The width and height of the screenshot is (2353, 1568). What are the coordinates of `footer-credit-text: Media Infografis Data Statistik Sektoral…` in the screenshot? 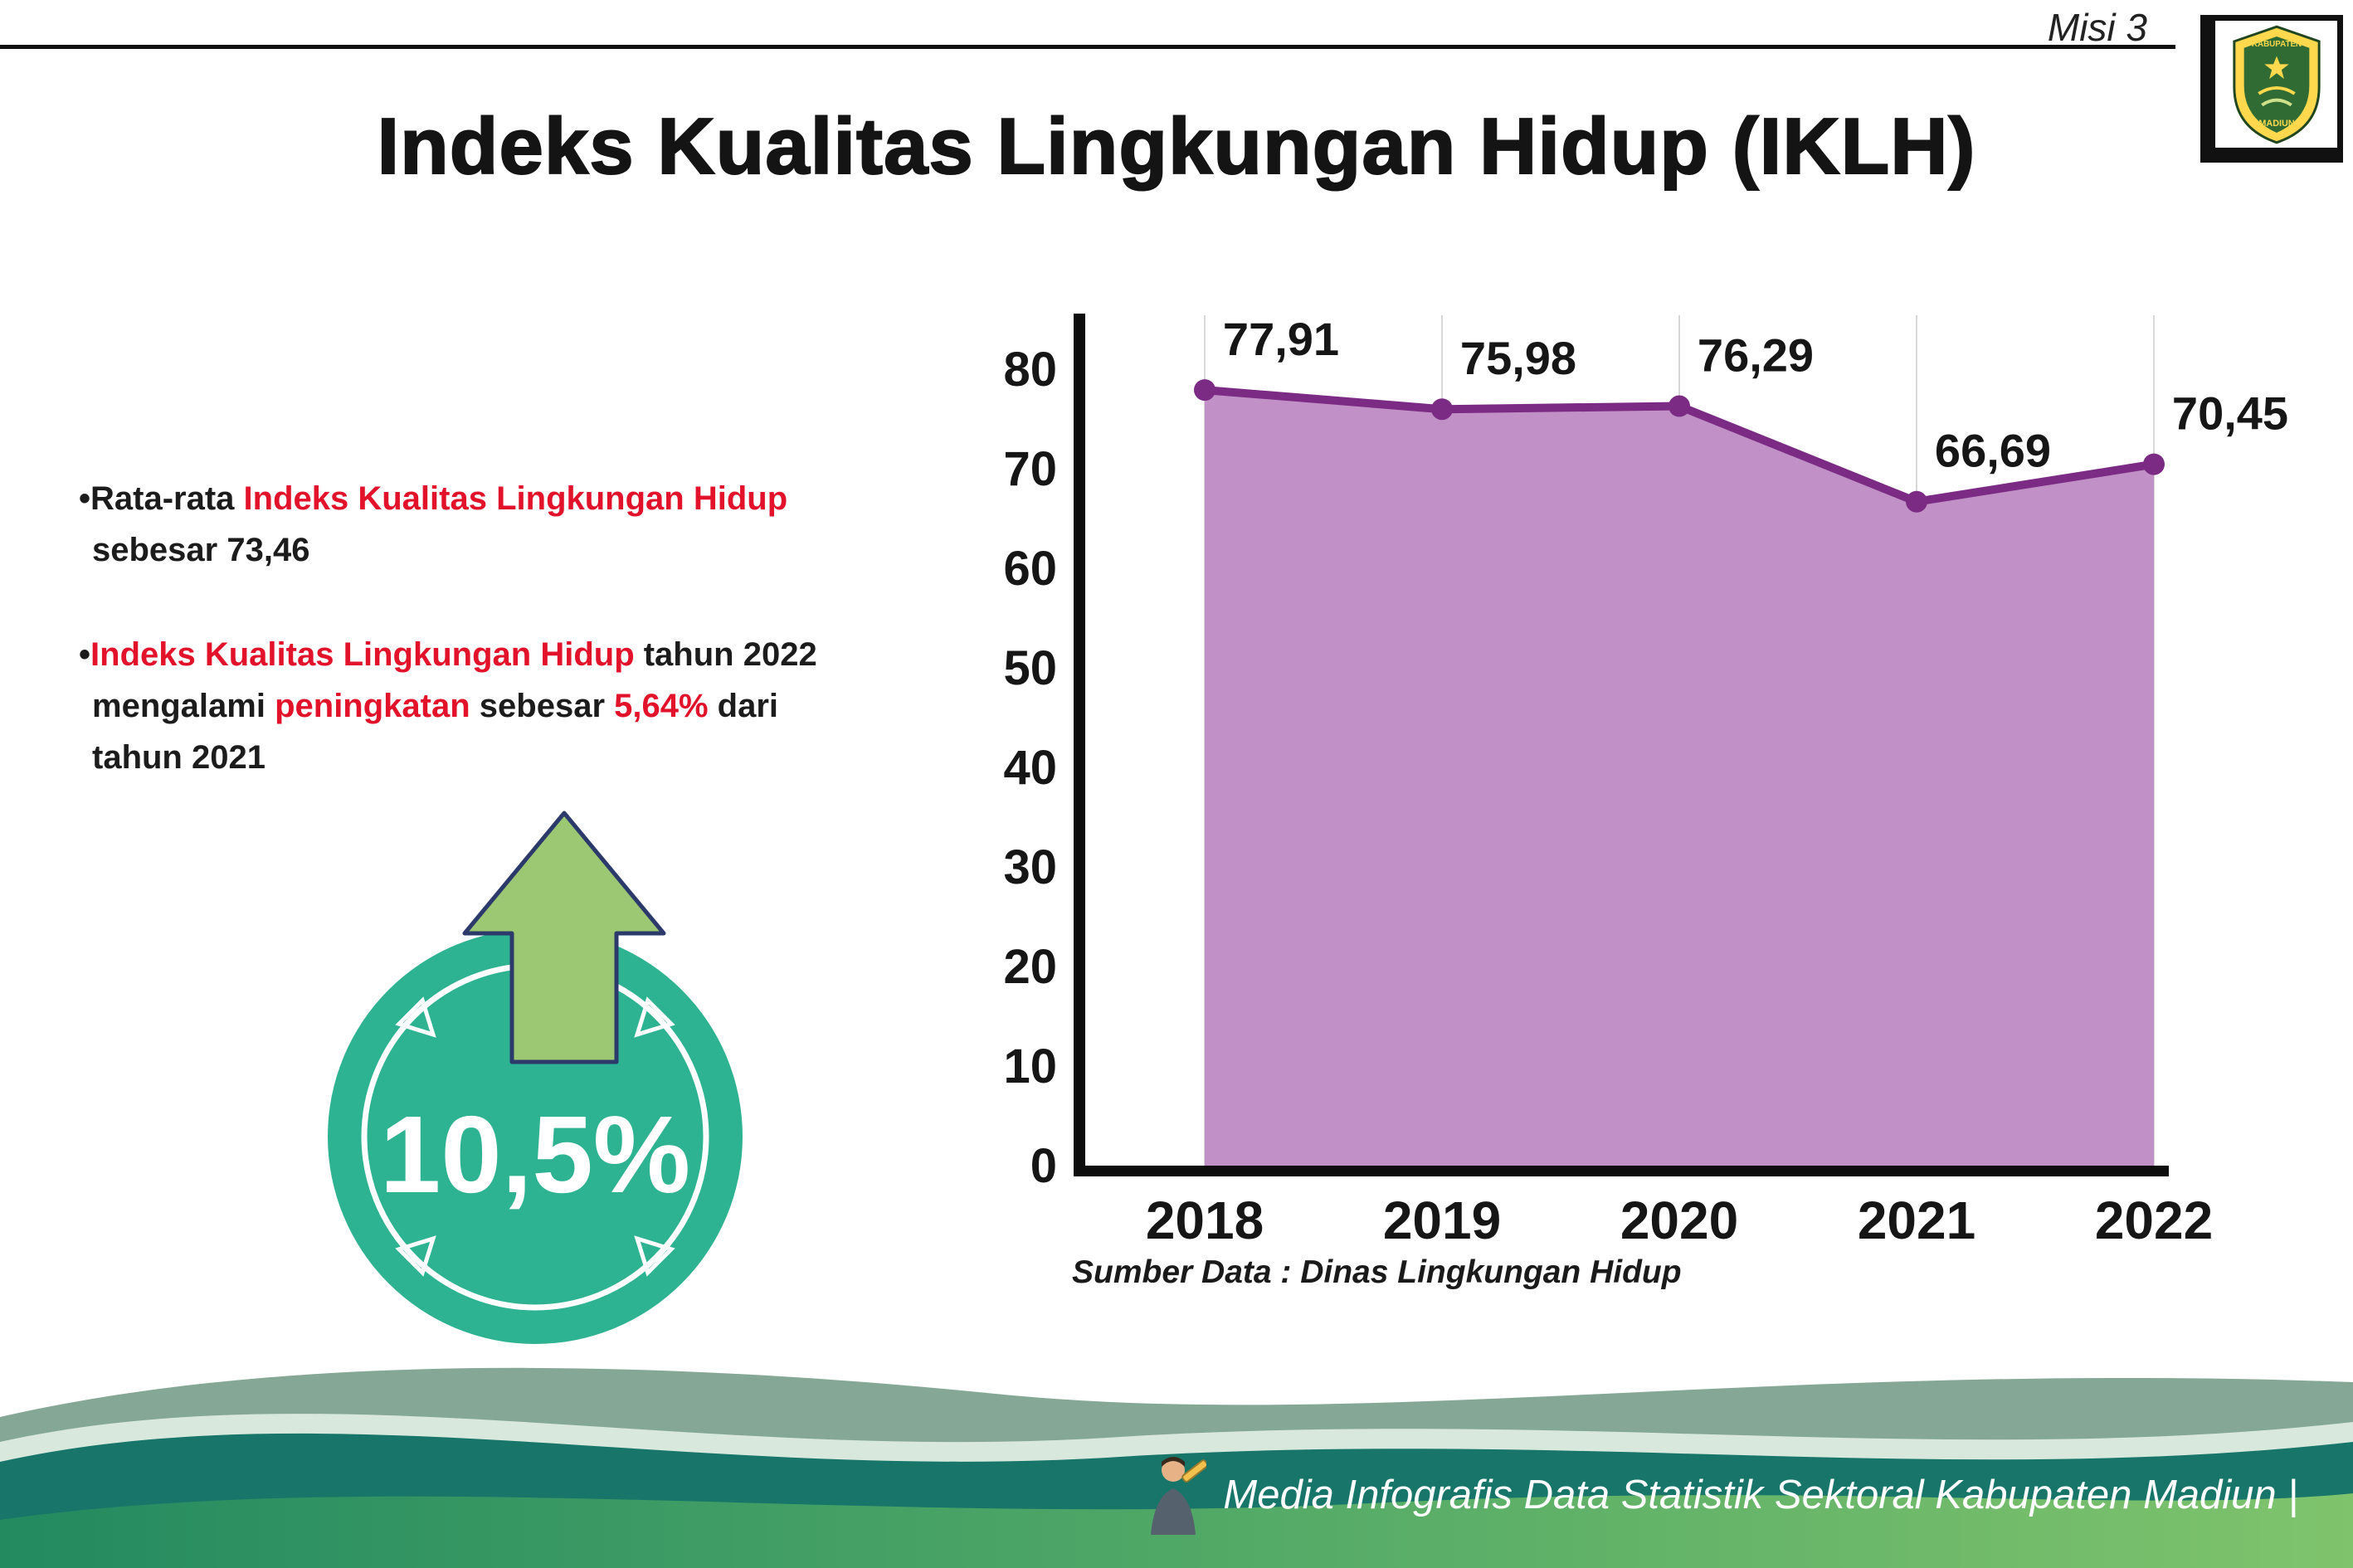 It's located at (1760, 1495).